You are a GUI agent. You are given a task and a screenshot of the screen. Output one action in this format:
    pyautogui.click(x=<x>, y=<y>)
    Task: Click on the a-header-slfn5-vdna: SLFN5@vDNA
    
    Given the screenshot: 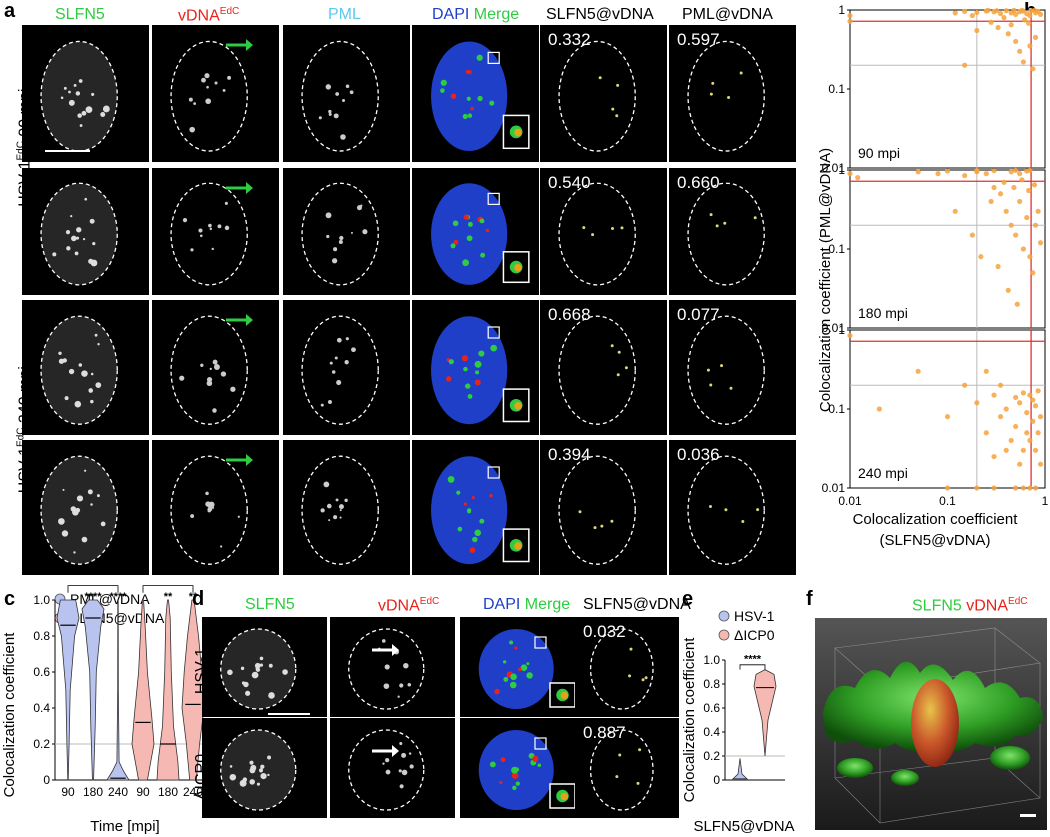 What is the action you would take?
    pyautogui.click(x=600, y=14)
    